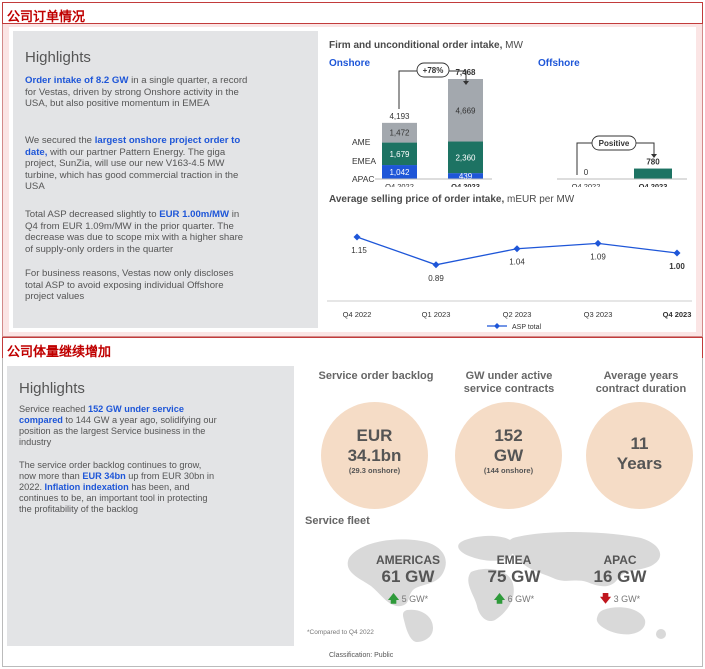  What do you see at coordinates (352, 13) in the screenshot?
I see `section-title-orders: 公司订单情况` at bounding box center [352, 13].